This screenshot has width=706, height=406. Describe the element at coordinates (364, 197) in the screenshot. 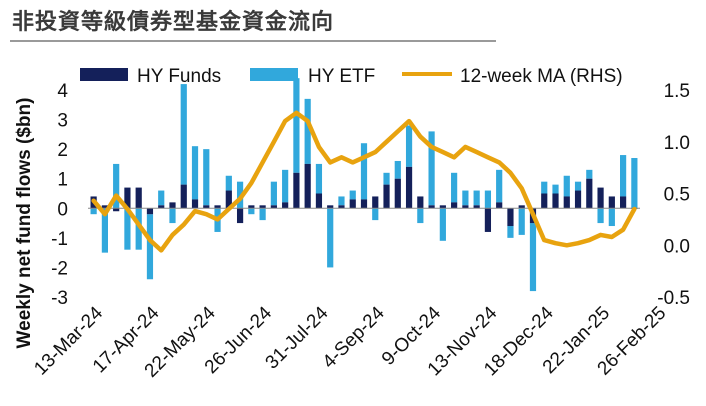

I see `hy-funds-bars` at that location.